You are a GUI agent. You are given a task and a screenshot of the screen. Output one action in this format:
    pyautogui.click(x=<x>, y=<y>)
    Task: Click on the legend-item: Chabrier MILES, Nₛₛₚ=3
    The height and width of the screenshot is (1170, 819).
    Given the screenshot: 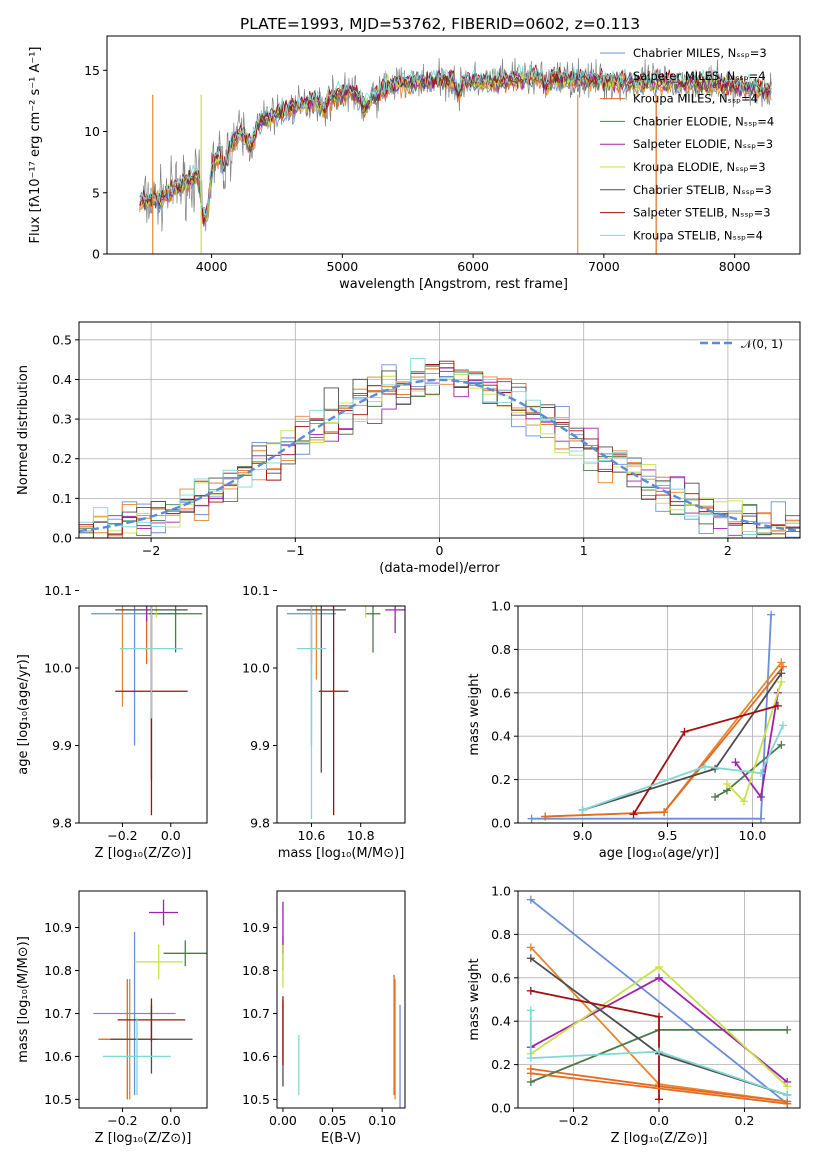 What is the action you would take?
    pyautogui.click(x=683, y=53)
    